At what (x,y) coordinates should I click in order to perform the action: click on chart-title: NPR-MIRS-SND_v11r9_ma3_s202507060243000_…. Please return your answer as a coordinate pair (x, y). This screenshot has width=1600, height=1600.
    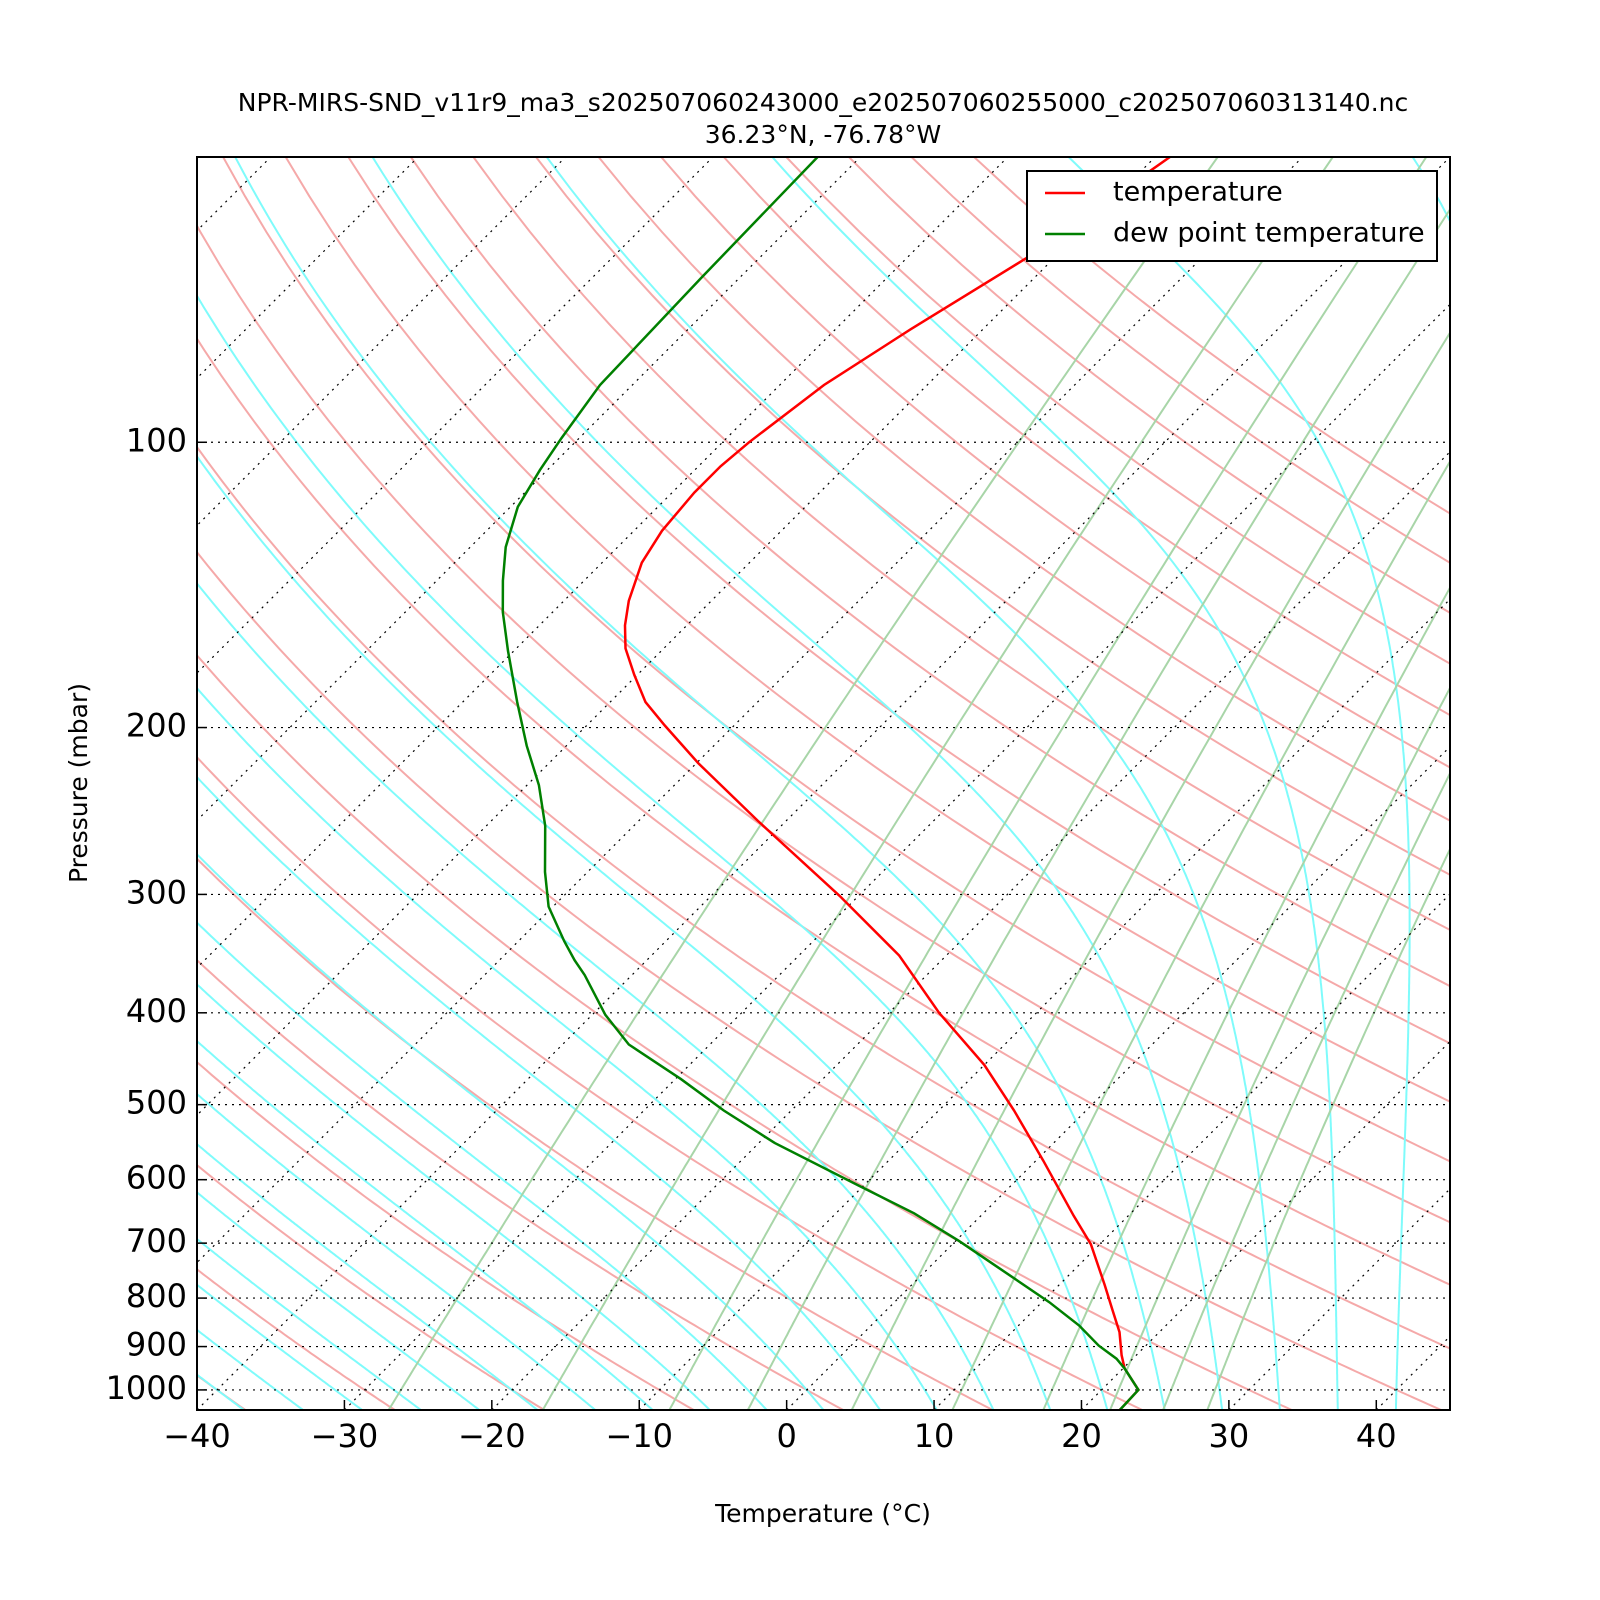
    Looking at the image, I should click on (823, 102).